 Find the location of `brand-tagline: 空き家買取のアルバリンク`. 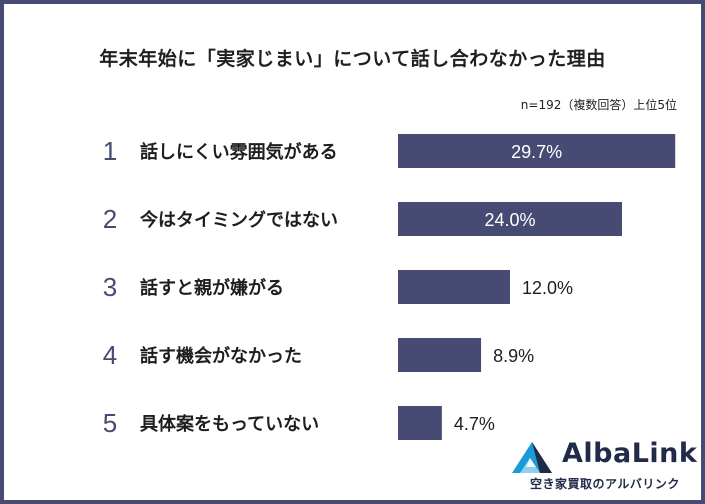

brand-tagline: 空き家買取のアルバリンク is located at coordinates (605, 484).